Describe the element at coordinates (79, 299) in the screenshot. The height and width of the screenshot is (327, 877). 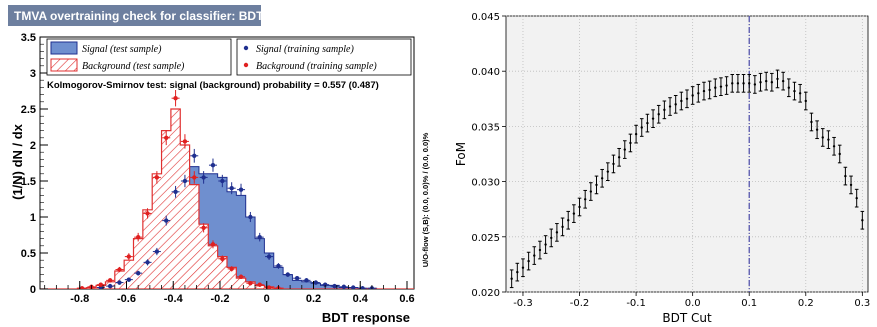
I see `left-x-tick-label: -0.8` at that location.